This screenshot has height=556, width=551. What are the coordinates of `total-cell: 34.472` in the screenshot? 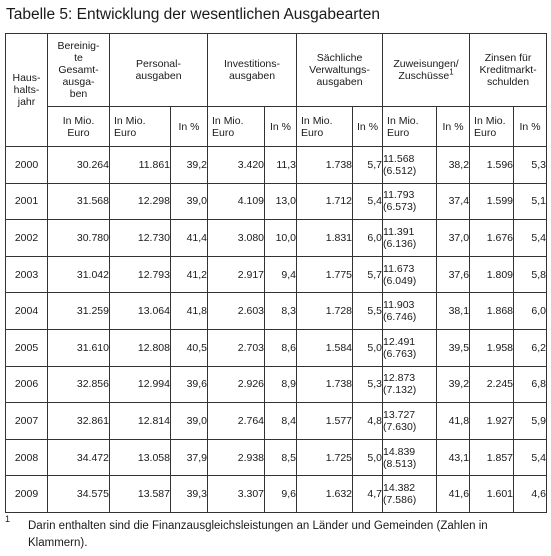 It's located at (78, 457).